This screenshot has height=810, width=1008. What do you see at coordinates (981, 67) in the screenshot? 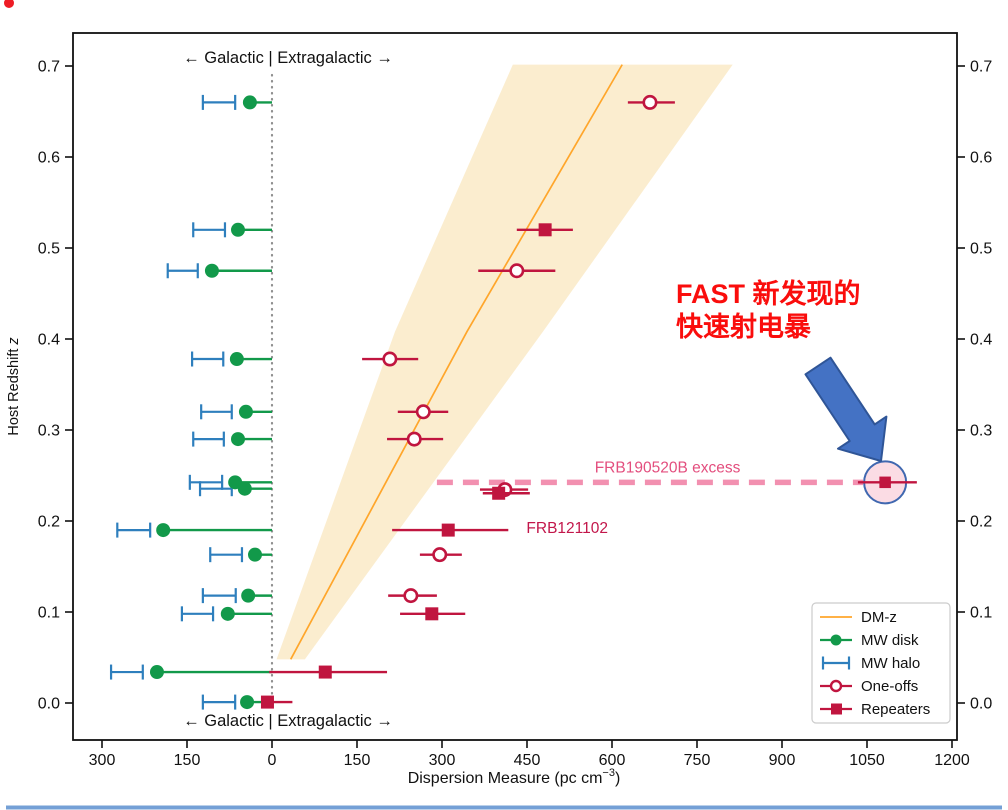
I see `y-tick-label-right: 0.7` at bounding box center [981, 67].